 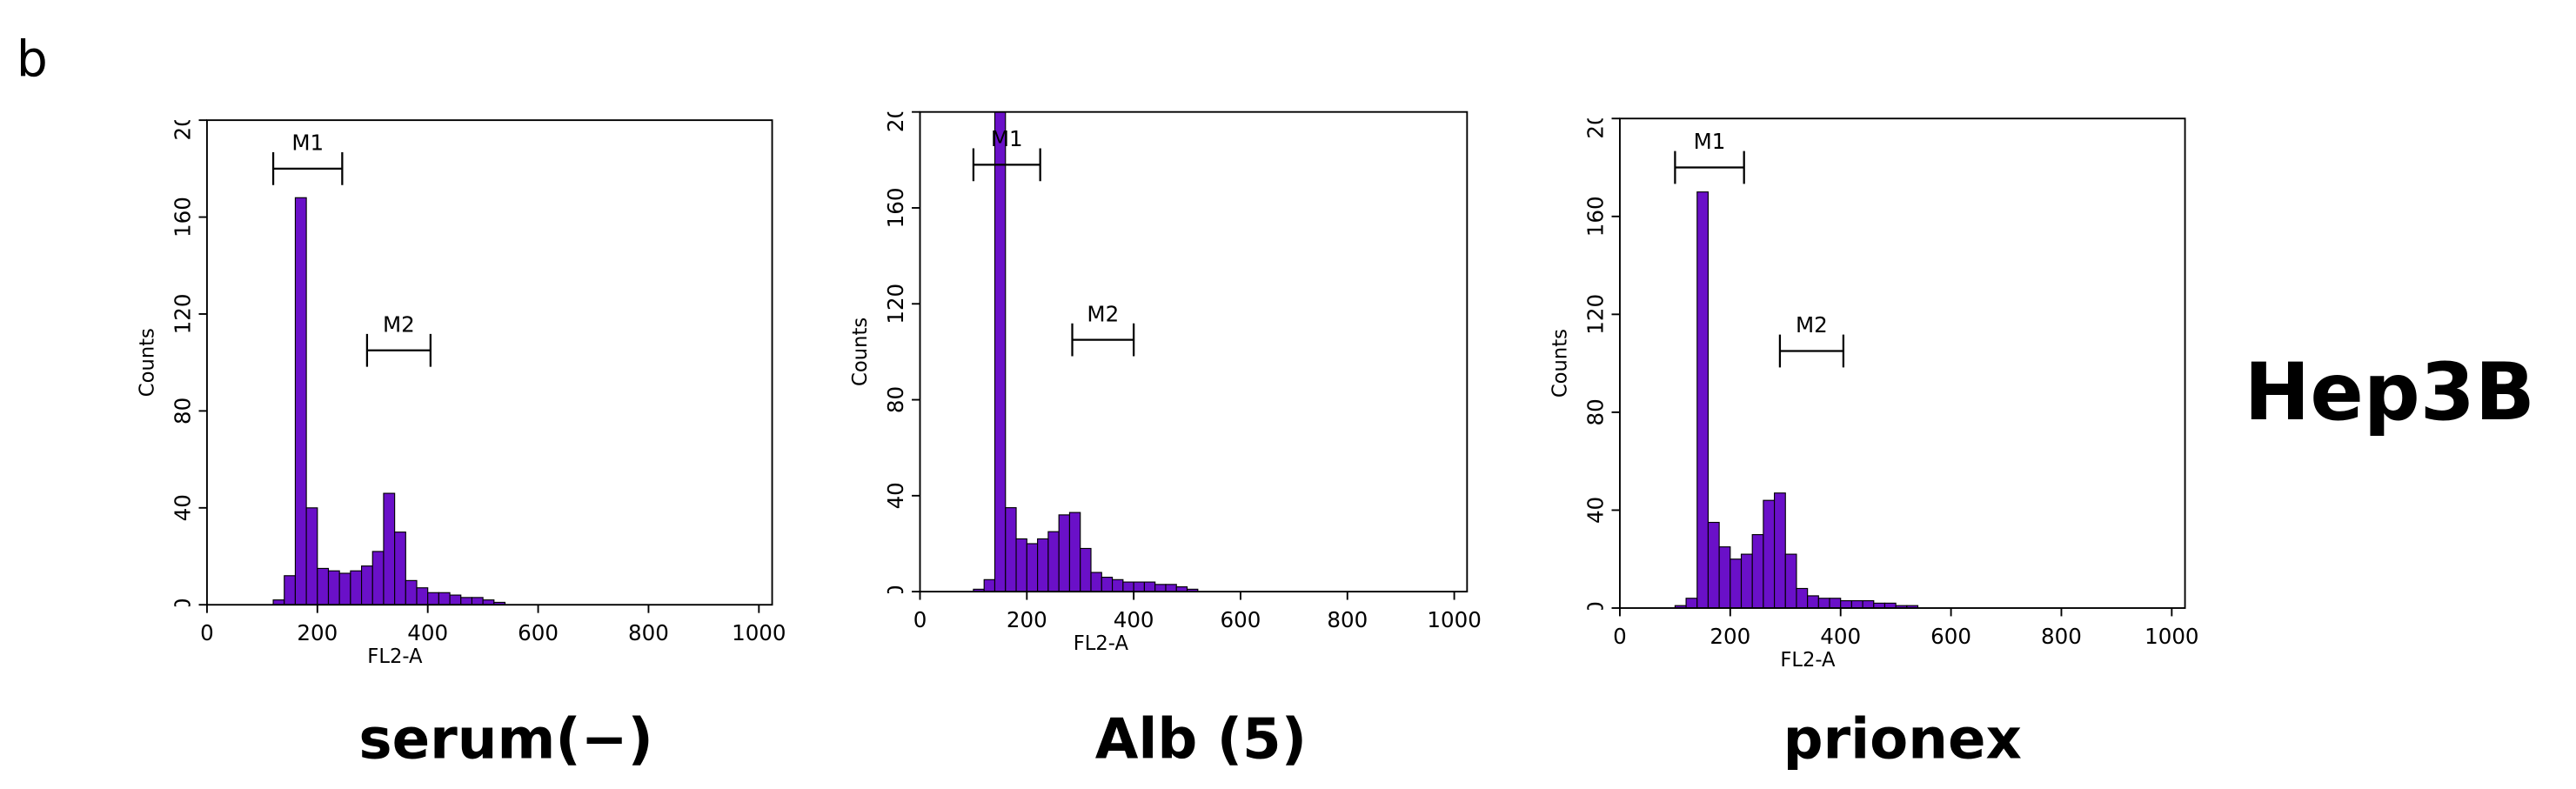 I want to click on caption: prionex, so click(x=1902, y=739).